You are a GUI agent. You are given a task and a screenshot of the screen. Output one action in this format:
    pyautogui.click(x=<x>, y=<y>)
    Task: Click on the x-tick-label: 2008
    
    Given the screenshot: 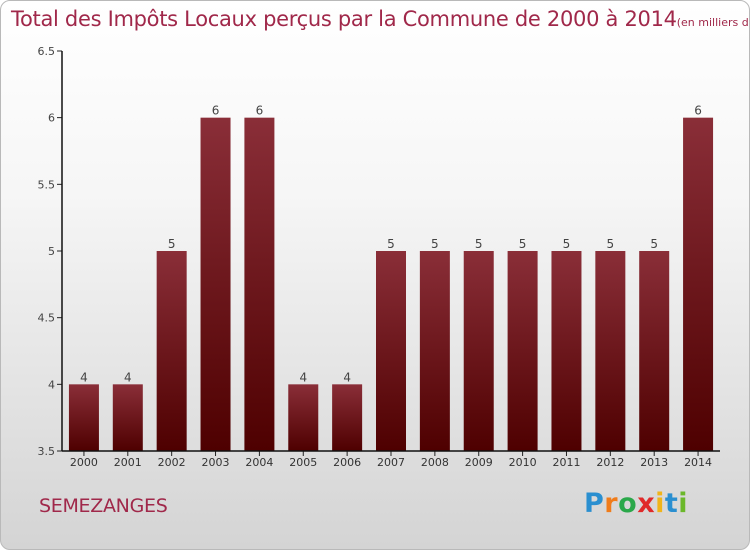 What is the action you would take?
    pyautogui.click(x=435, y=462)
    